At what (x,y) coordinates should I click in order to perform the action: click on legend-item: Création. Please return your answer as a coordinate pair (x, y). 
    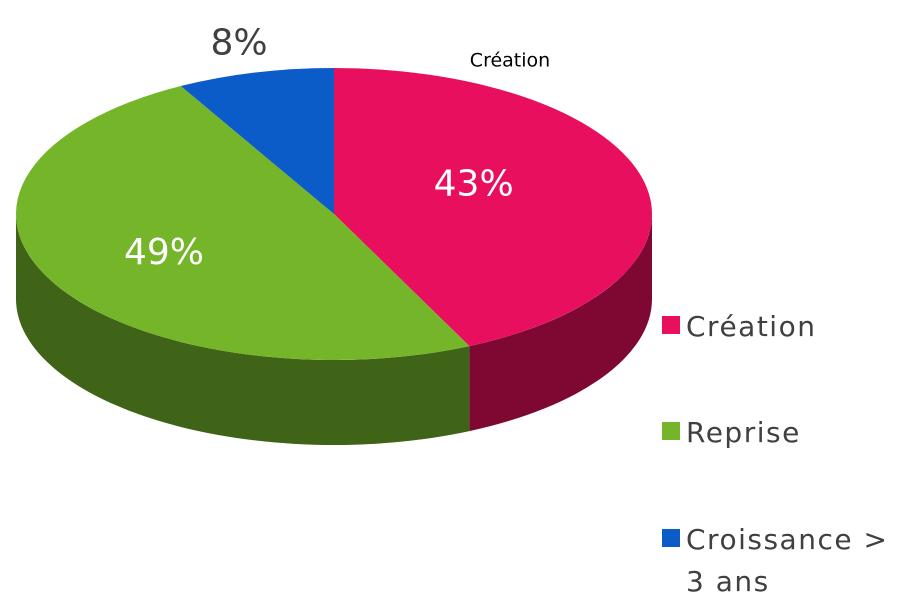
    Looking at the image, I should click on (779, 327).